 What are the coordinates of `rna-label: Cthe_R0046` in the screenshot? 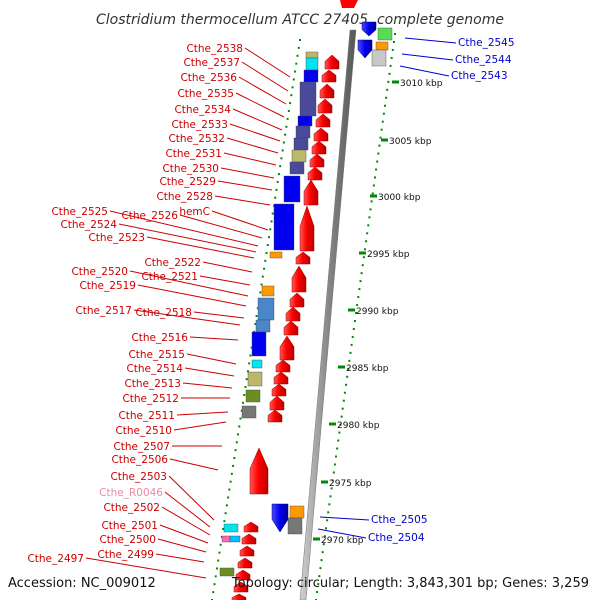 It's located at (131, 493).